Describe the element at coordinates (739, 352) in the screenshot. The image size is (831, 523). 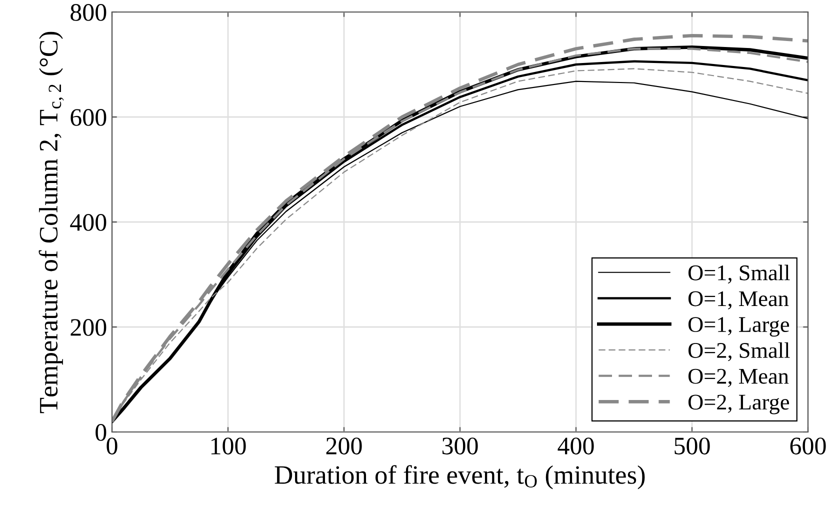
I see `legend-label: O=2, Small` at that location.